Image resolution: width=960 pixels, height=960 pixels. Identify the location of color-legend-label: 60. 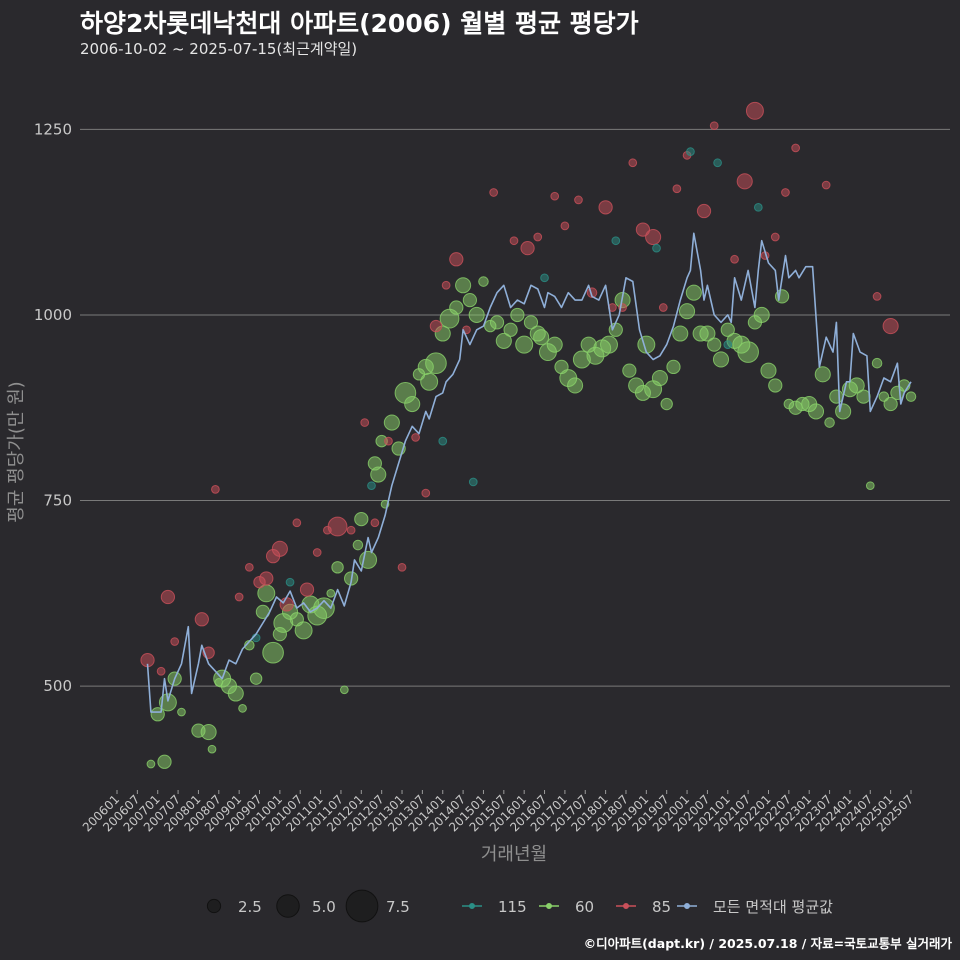
(584, 907).